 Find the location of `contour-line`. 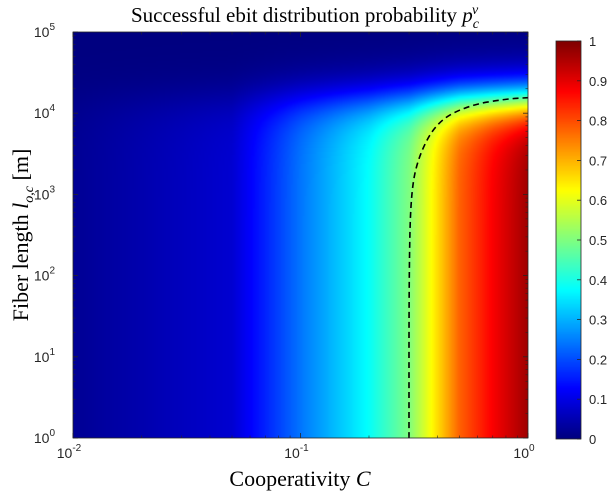

contour-line is located at coordinates (468, 267).